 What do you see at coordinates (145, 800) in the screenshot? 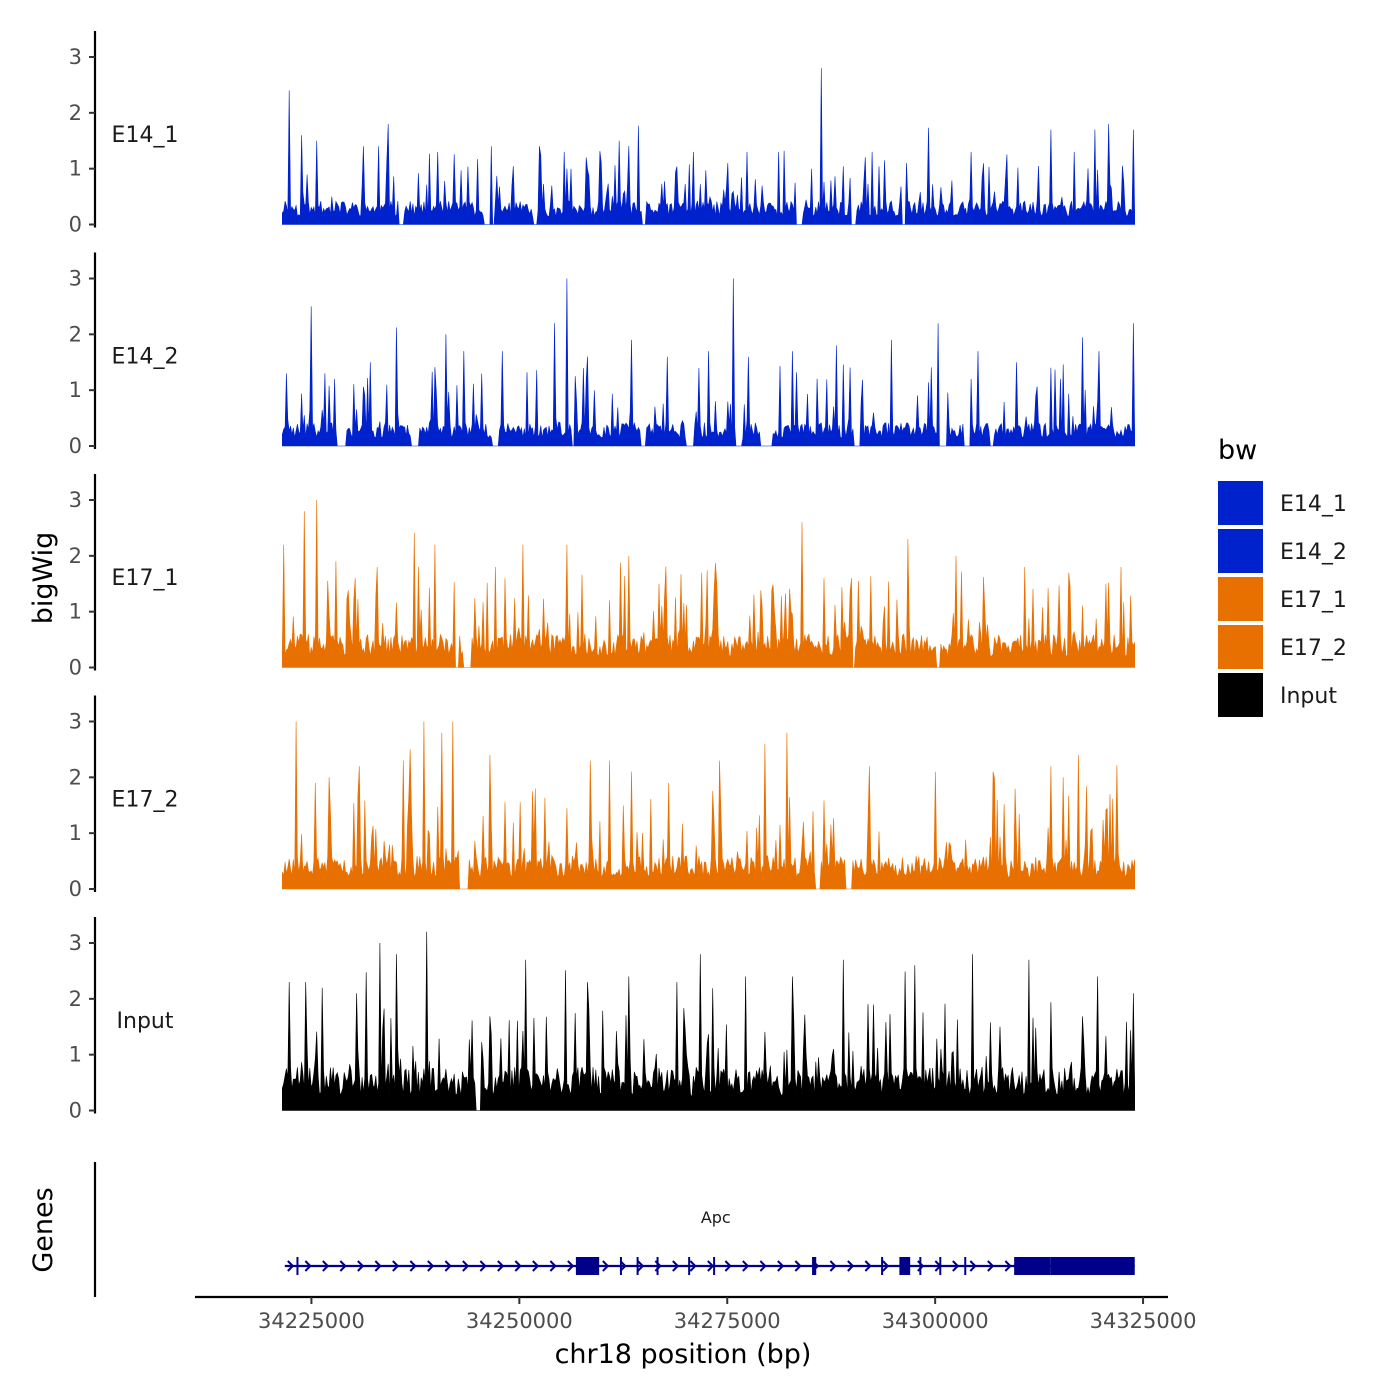
I see `track-label-E17_2: E17_2` at bounding box center [145, 800].